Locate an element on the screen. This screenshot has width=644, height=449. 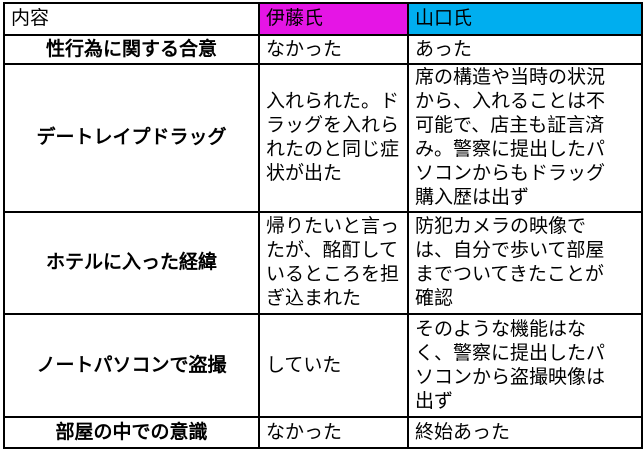
table-row-consent: 性行為に関する合意 なかった あった is located at coordinates (323, 49).